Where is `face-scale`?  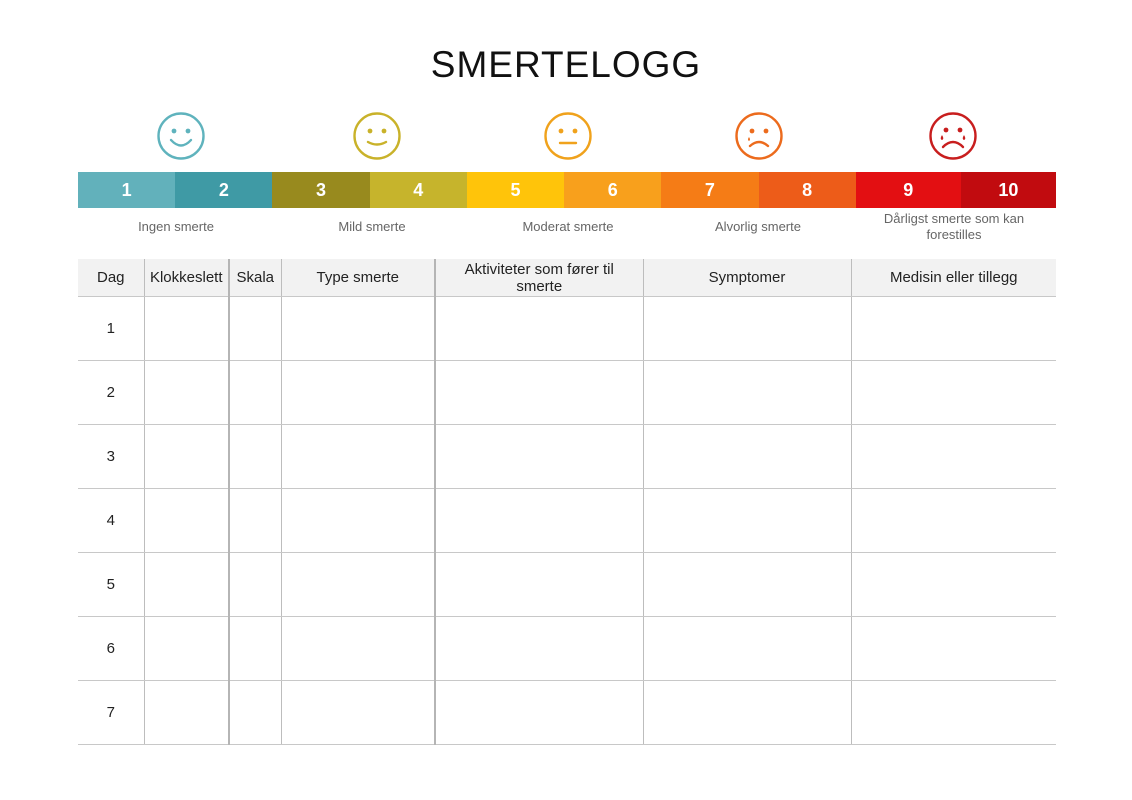
face-scale is located at coordinates (566, 137).